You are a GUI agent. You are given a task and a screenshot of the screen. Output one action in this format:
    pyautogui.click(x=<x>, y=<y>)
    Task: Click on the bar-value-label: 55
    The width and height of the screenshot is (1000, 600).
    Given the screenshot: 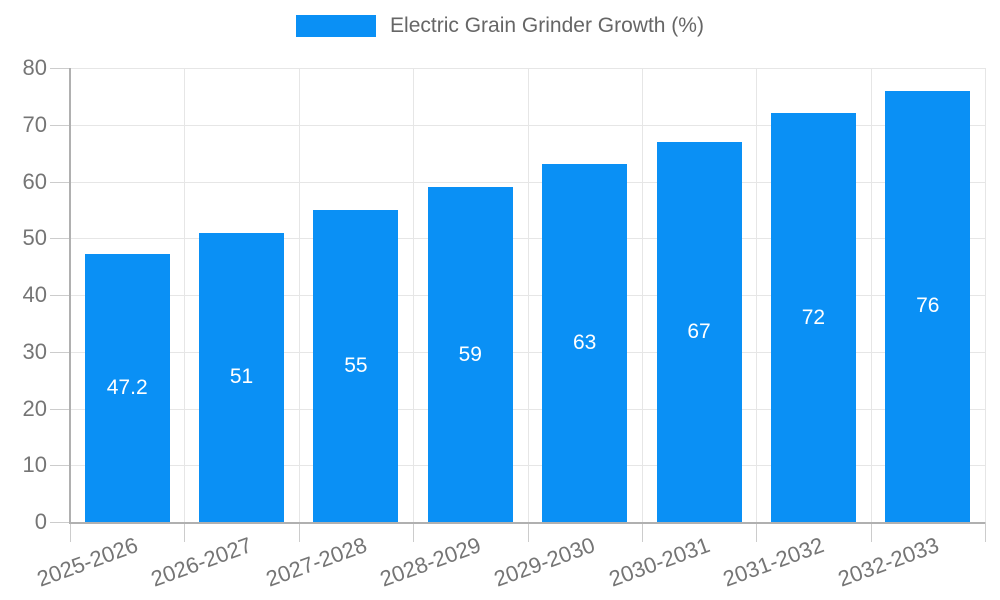 What is the action you would take?
    pyautogui.click(x=356, y=365)
    